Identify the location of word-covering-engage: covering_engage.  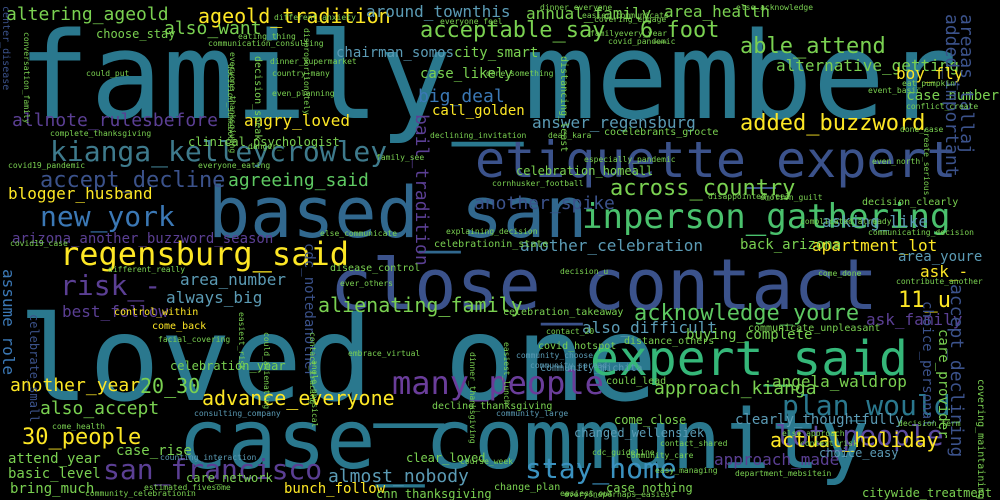
(630, 19).